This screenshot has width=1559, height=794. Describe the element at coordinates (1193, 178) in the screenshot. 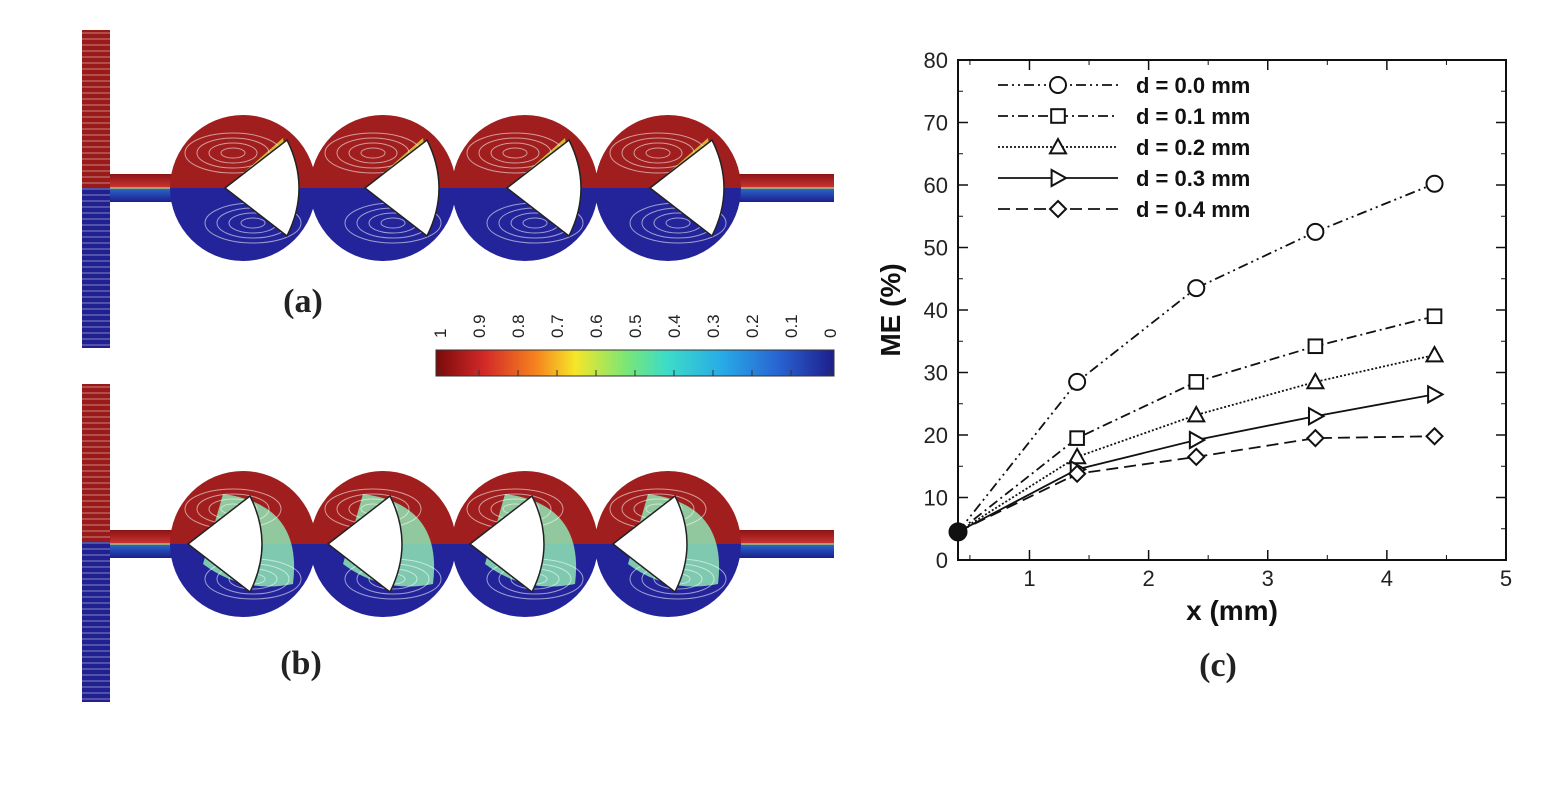

I see `legend-label: d = 0.3 mm` at that location.